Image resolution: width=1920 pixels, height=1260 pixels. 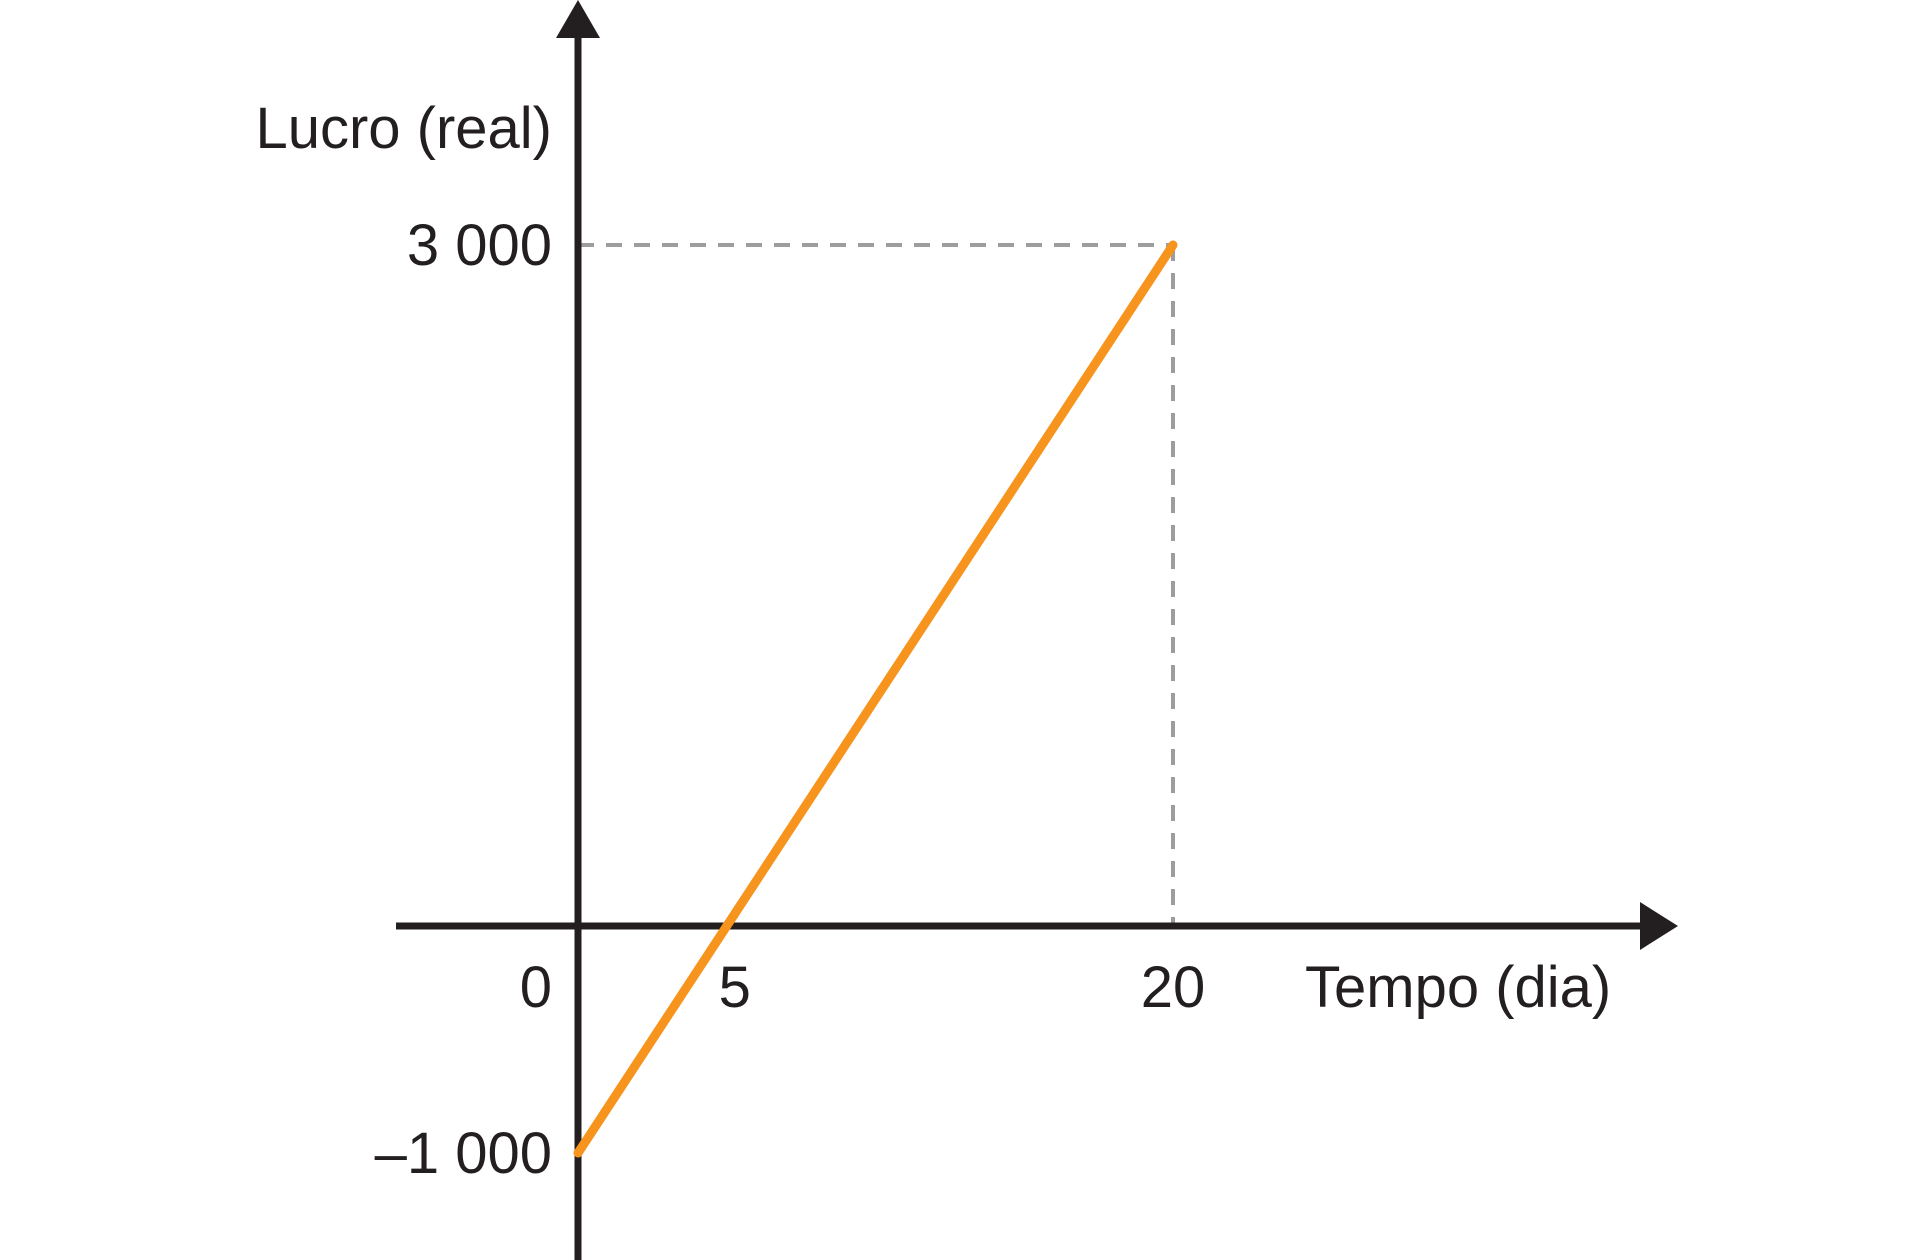 What do you see at coordinates (735, 987) in the screenshot?
I see `x-tick-label: 5` at bounding box center [735, 987].